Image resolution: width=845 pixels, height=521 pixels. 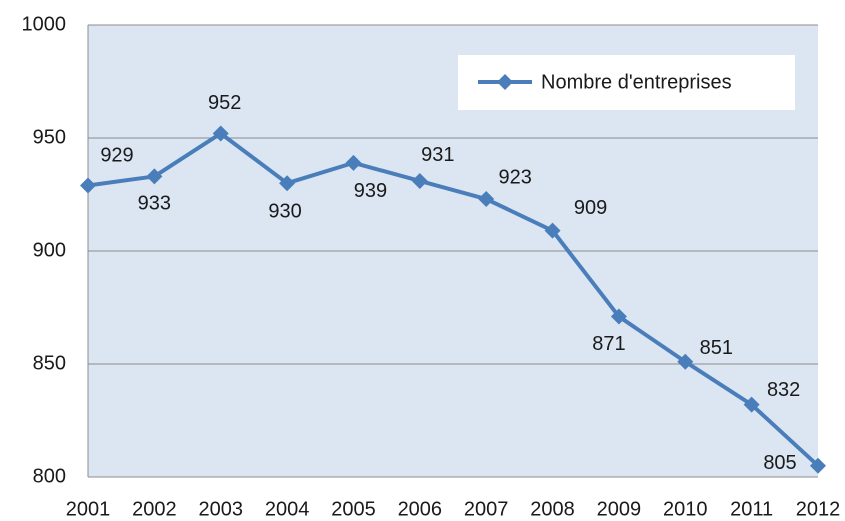 I want to click on data-label: 851, so click(x=716, y=348).